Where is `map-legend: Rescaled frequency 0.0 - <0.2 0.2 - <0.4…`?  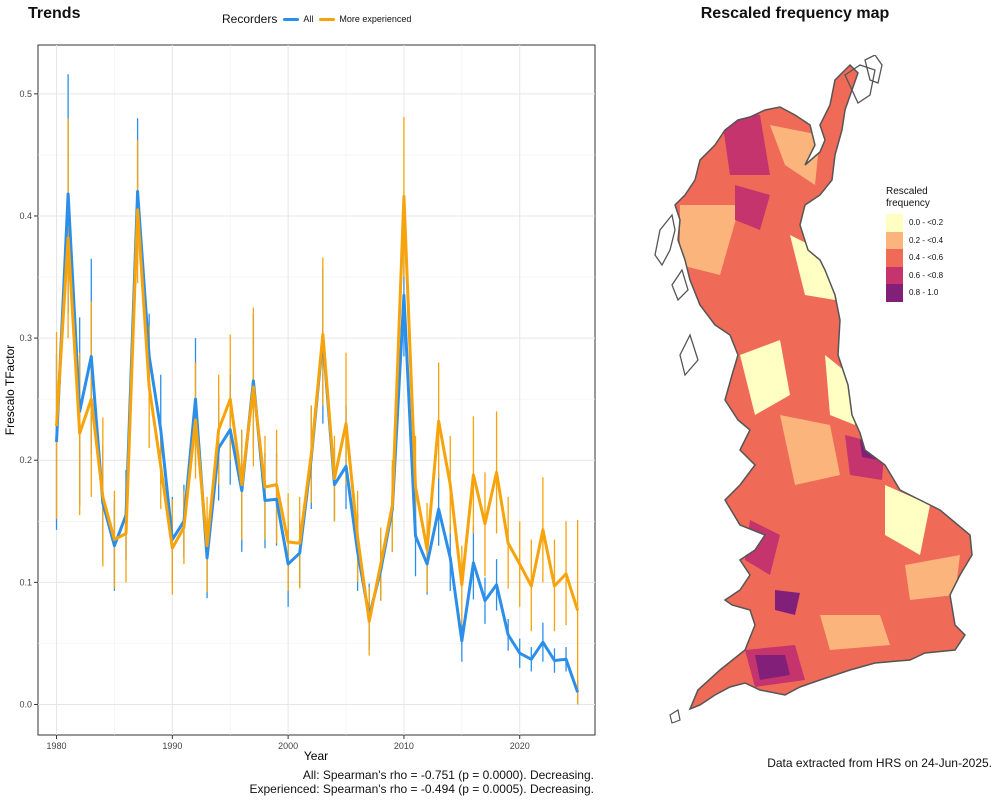 map-legend: Rescaled frequency 0.0 - <0.2 0.2 - <0.4… is located at coordinates (921, 244).